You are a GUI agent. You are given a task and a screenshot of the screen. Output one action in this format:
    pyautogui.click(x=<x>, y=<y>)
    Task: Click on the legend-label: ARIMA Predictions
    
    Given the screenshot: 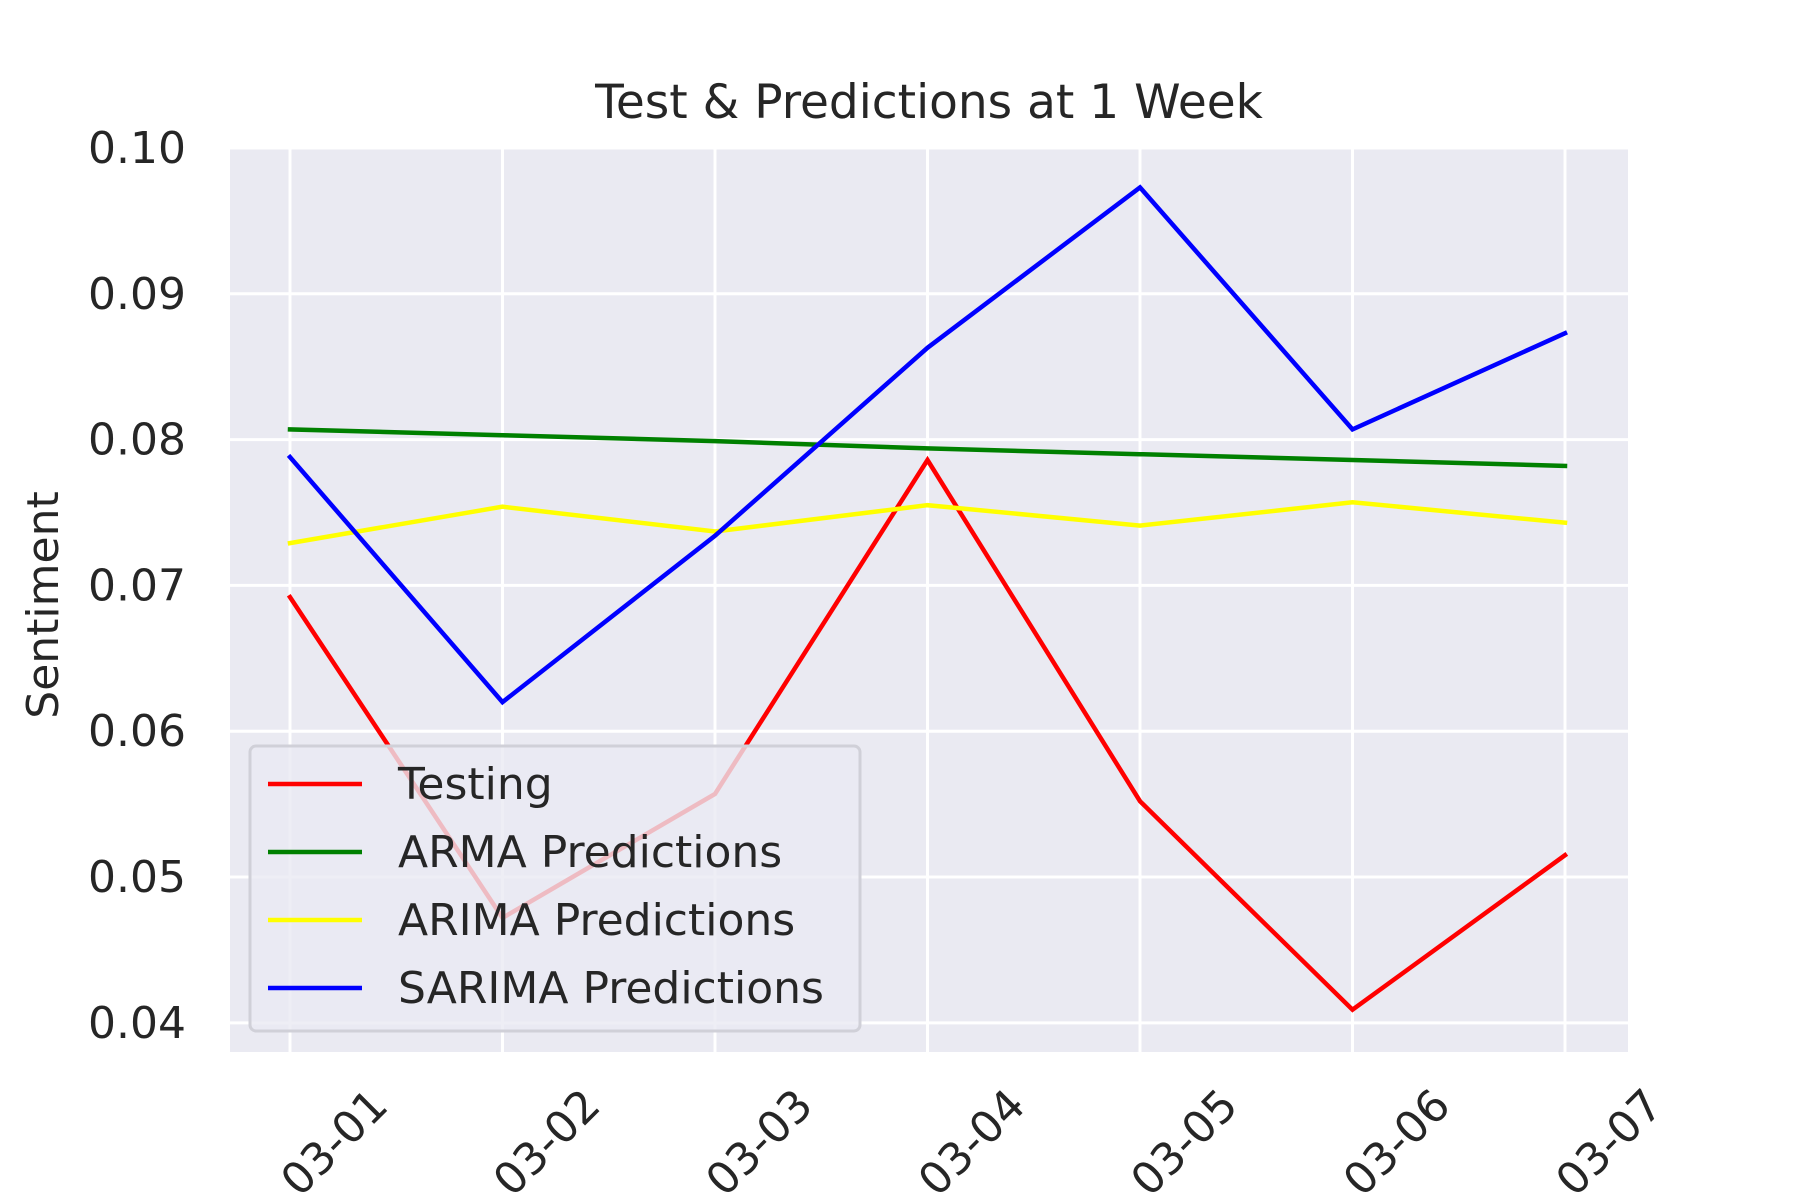 What is the action you would take?
    pyautogui.click(x=596, y=920)
    